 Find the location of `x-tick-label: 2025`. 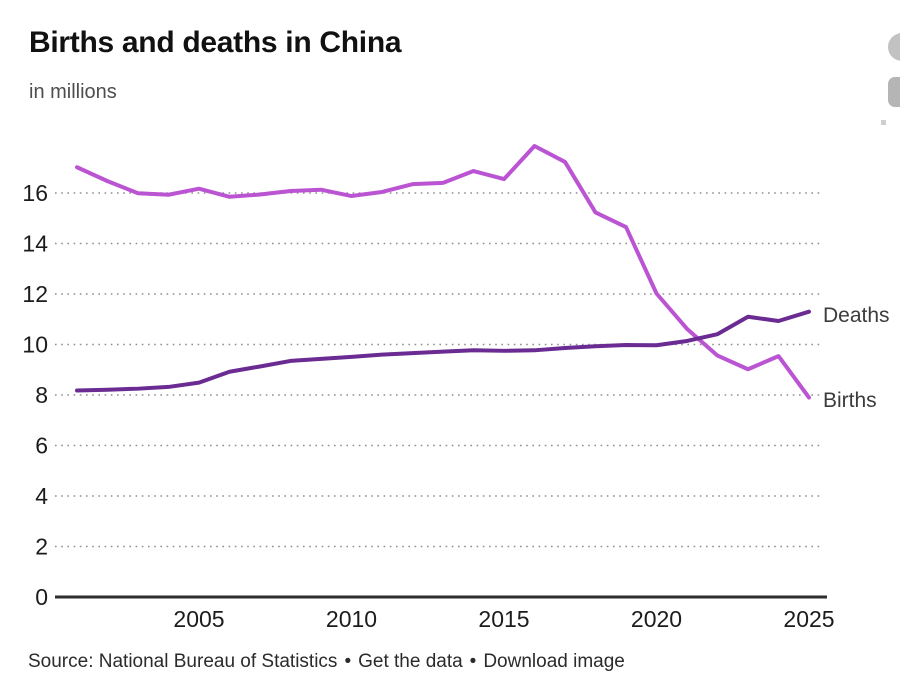

x-tick-label: 2025 is located at coordinates (808, 619).